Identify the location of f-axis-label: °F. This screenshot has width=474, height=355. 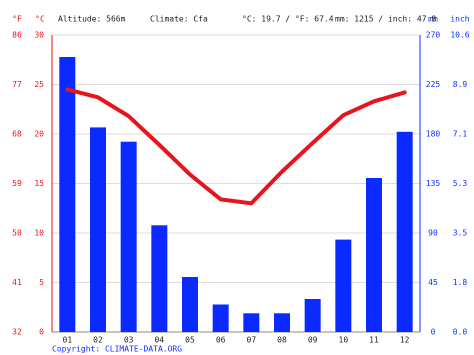
(17, 19).